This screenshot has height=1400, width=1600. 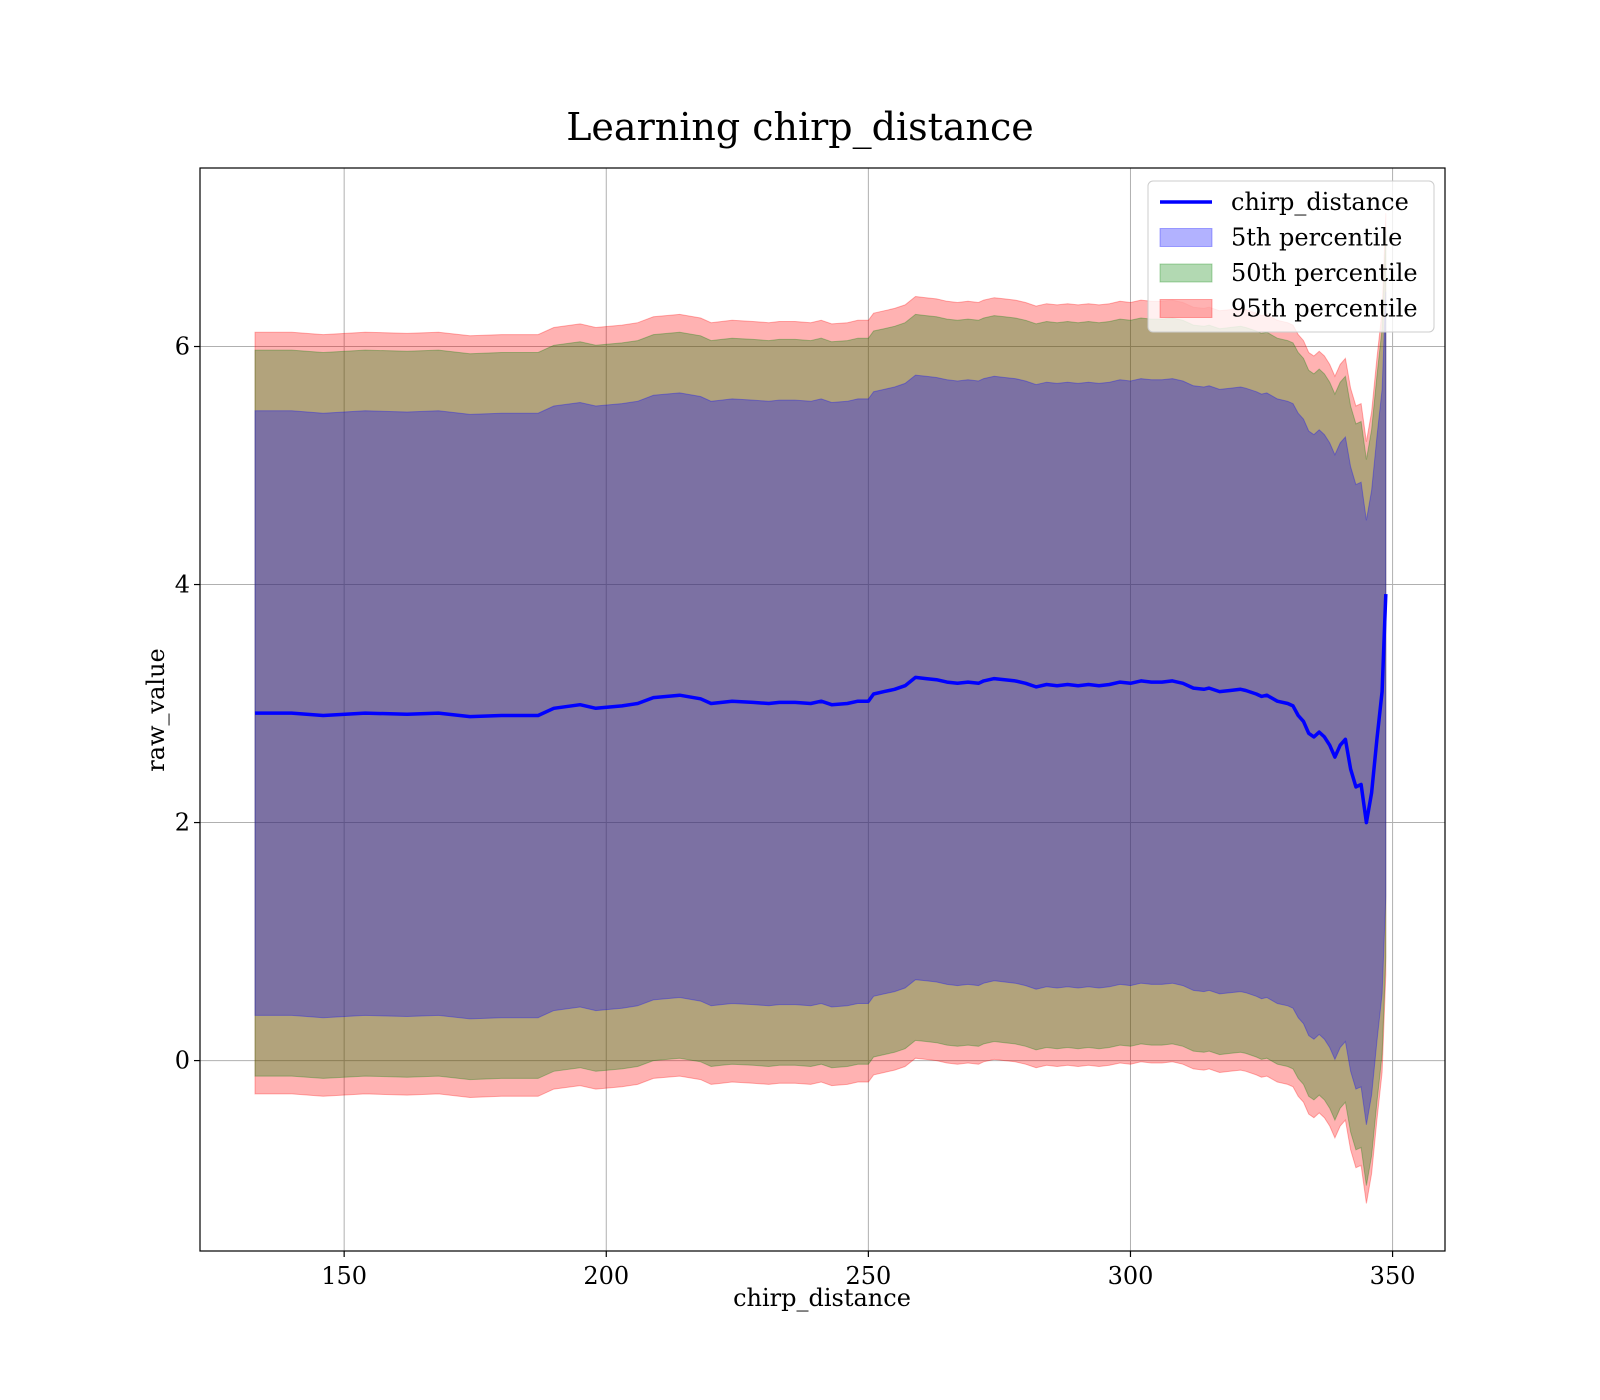 What do you see at coordinates (182, 347) in the screenshot?
I see `y-tick-label: 6` at bounding box center [182, 347].